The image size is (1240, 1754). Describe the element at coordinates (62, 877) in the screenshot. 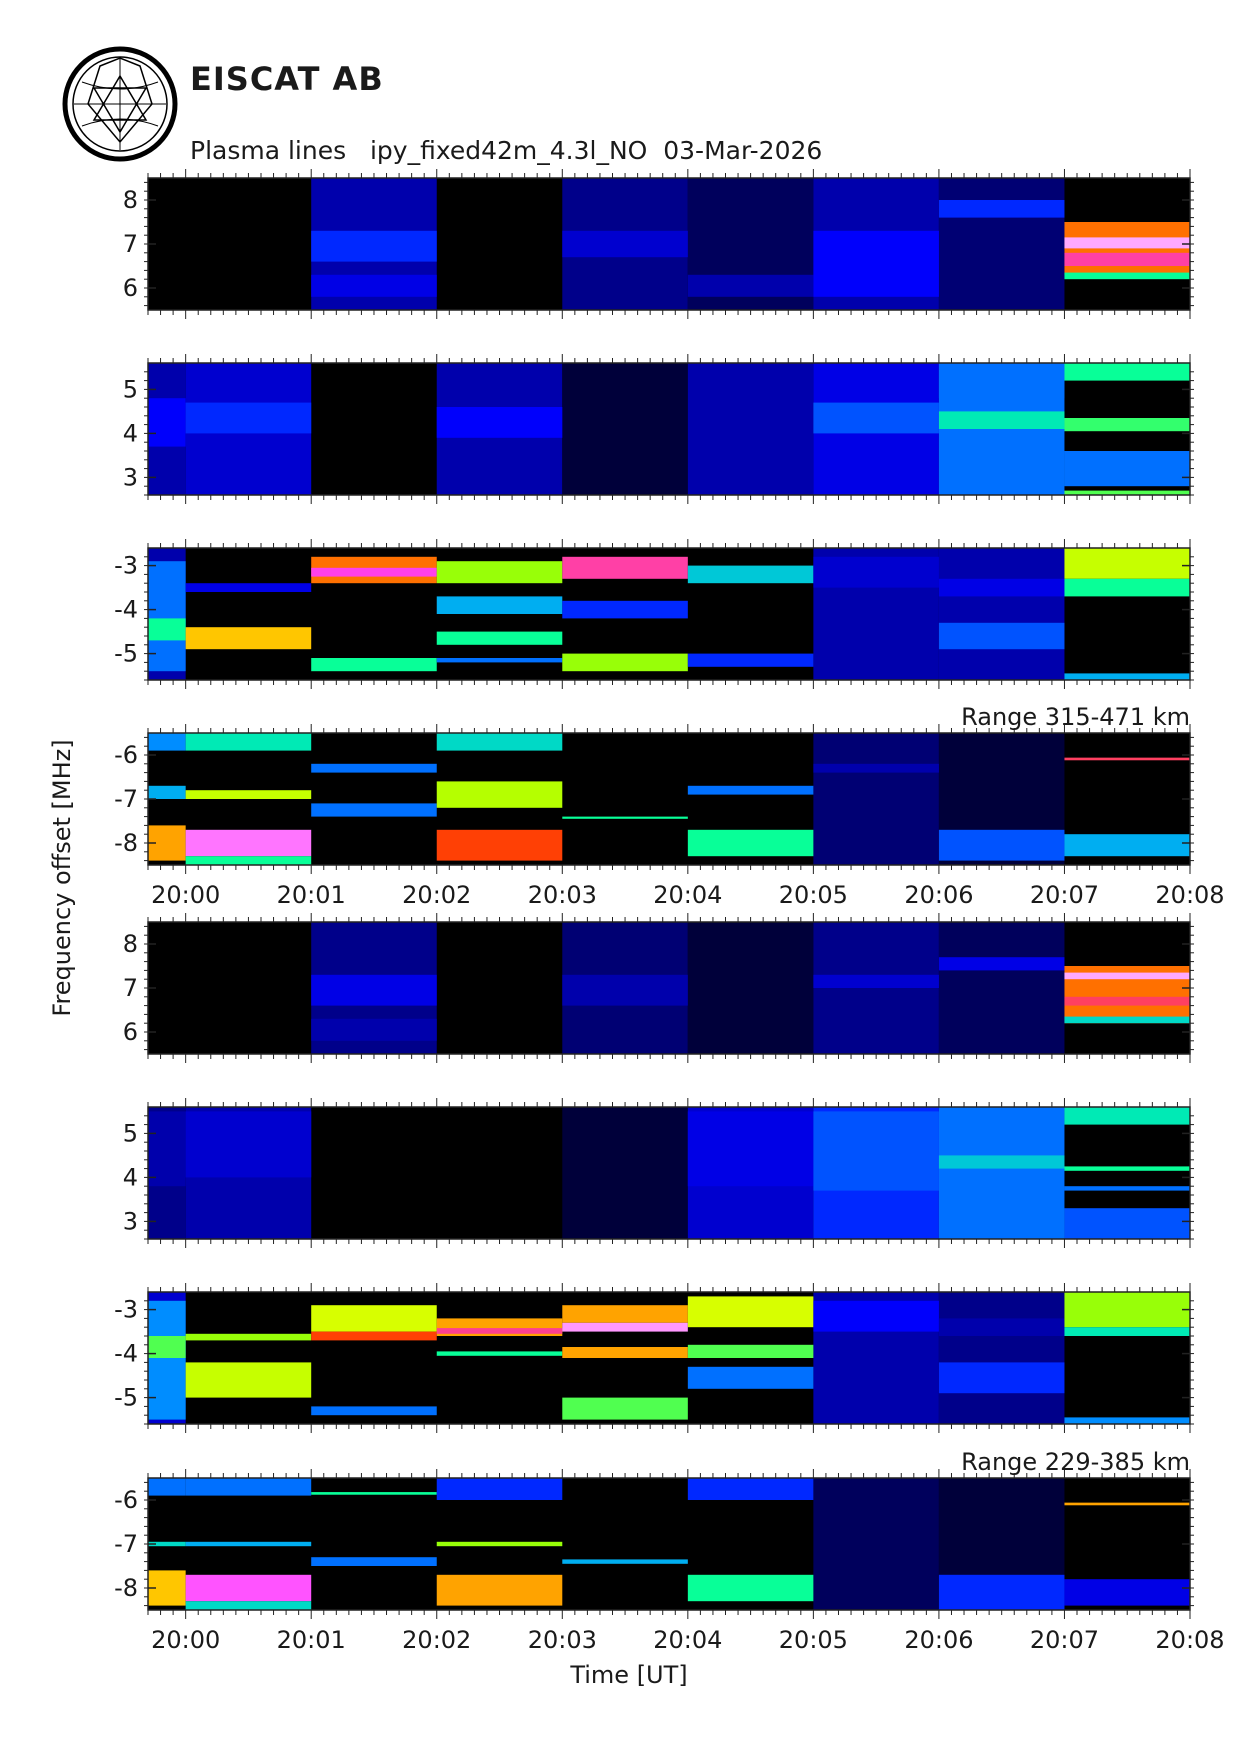

I see `y-axis-title: Frequency offset [MHz]` at that location.